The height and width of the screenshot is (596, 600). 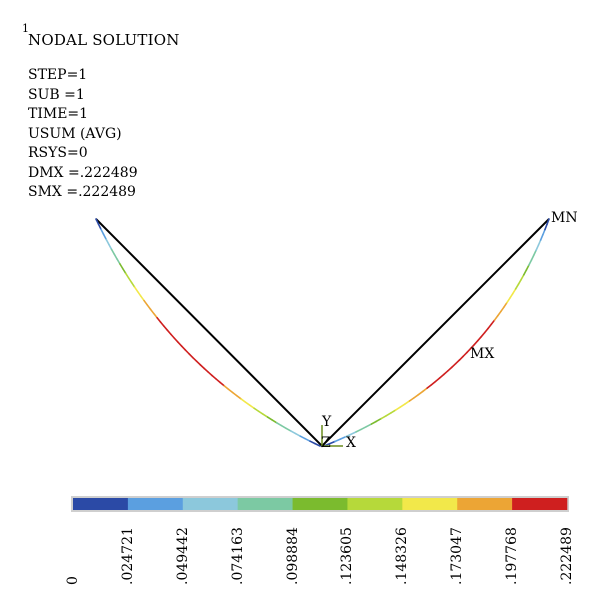 What do you see at coordinates (402, 556) in the screenshot?
I see `legend-tick-label: .148326` at bounding box center [402, 556].